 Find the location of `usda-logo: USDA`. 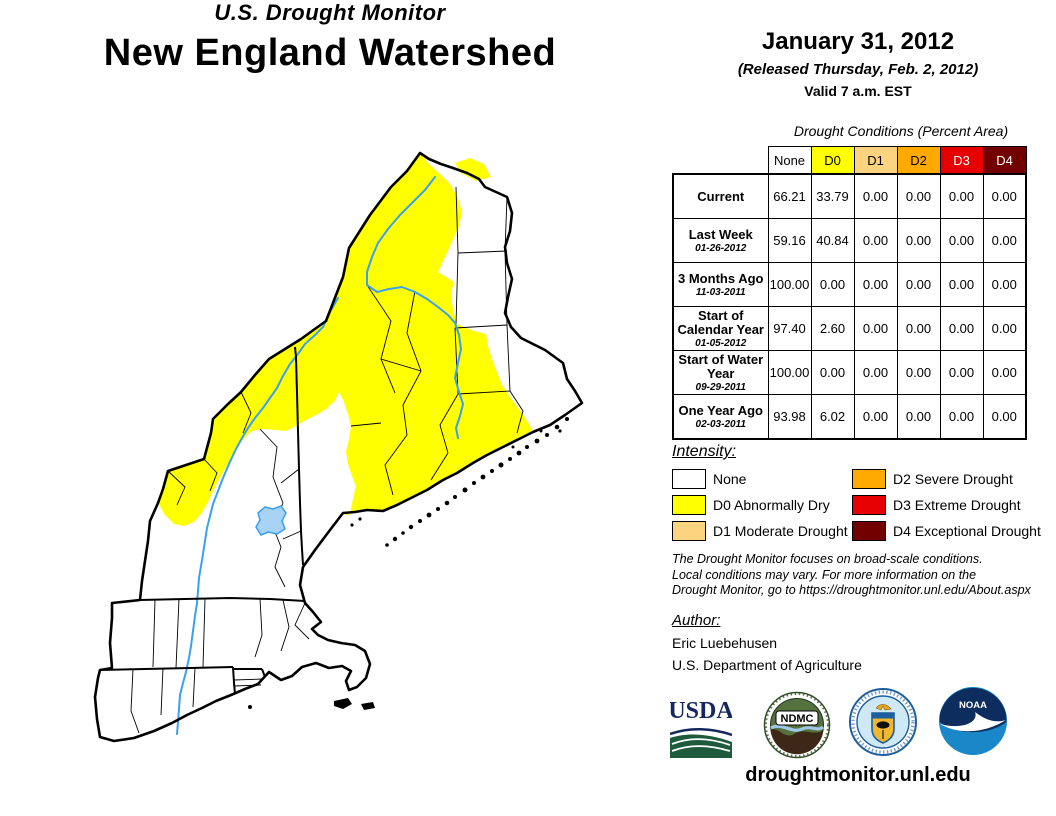

usda-logo: USDA is located at coordinates (701, 730).